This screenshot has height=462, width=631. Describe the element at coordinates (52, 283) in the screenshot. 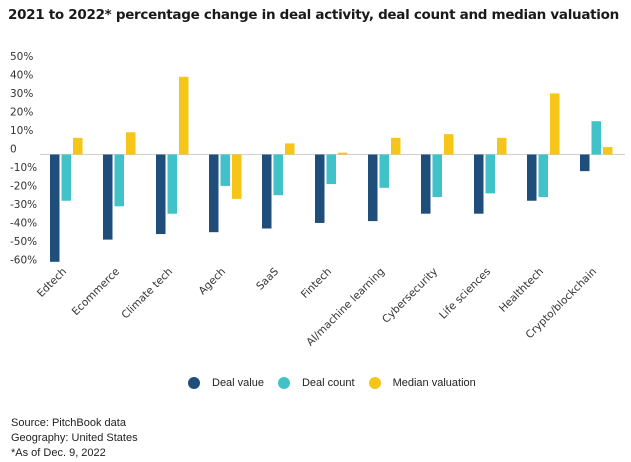

I see `x-tick-label: Edtech` at that location.